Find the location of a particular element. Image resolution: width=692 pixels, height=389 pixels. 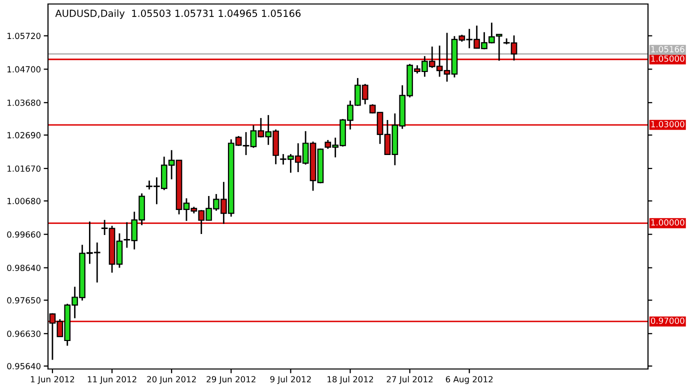

y-tick-label: 0.97650 is located at coordinates (23, 300).